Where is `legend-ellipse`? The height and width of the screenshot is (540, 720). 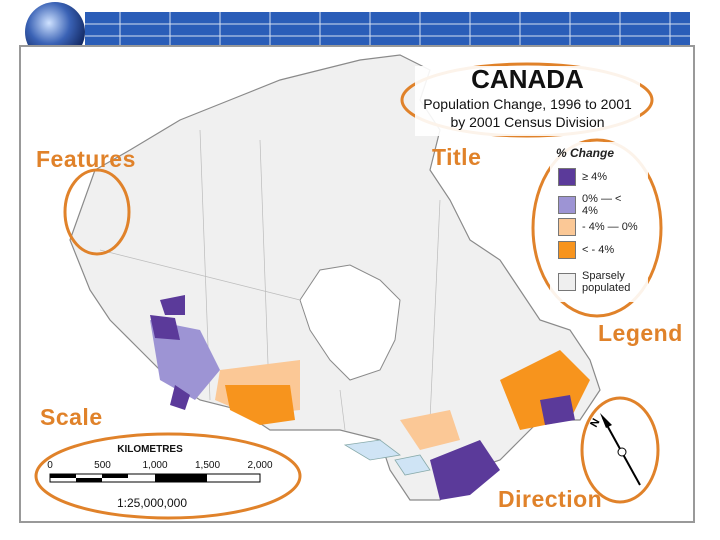
legend-ellipse is located at coordinates (597, 228).